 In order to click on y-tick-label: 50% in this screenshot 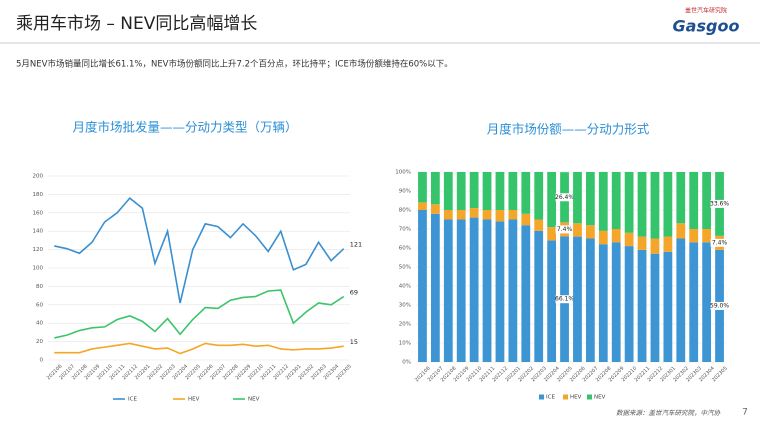, I will do `click(405, 268)`.